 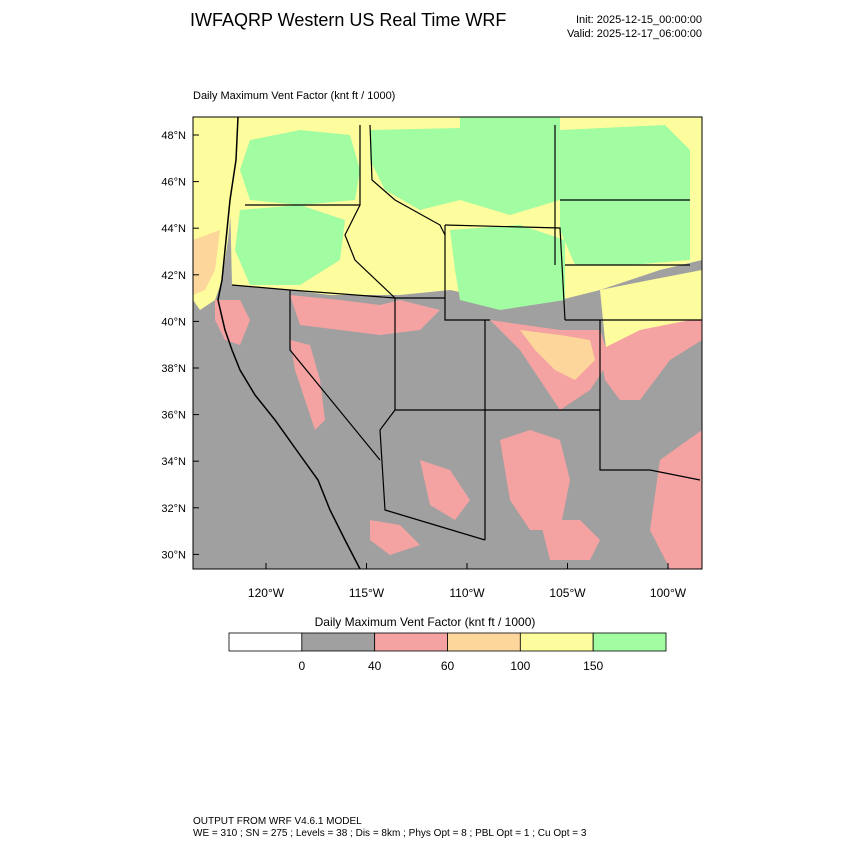 What do you see at coordinates (651, 360) in the screenshot?
I see `red-plains` at bounding box center [651, 360].